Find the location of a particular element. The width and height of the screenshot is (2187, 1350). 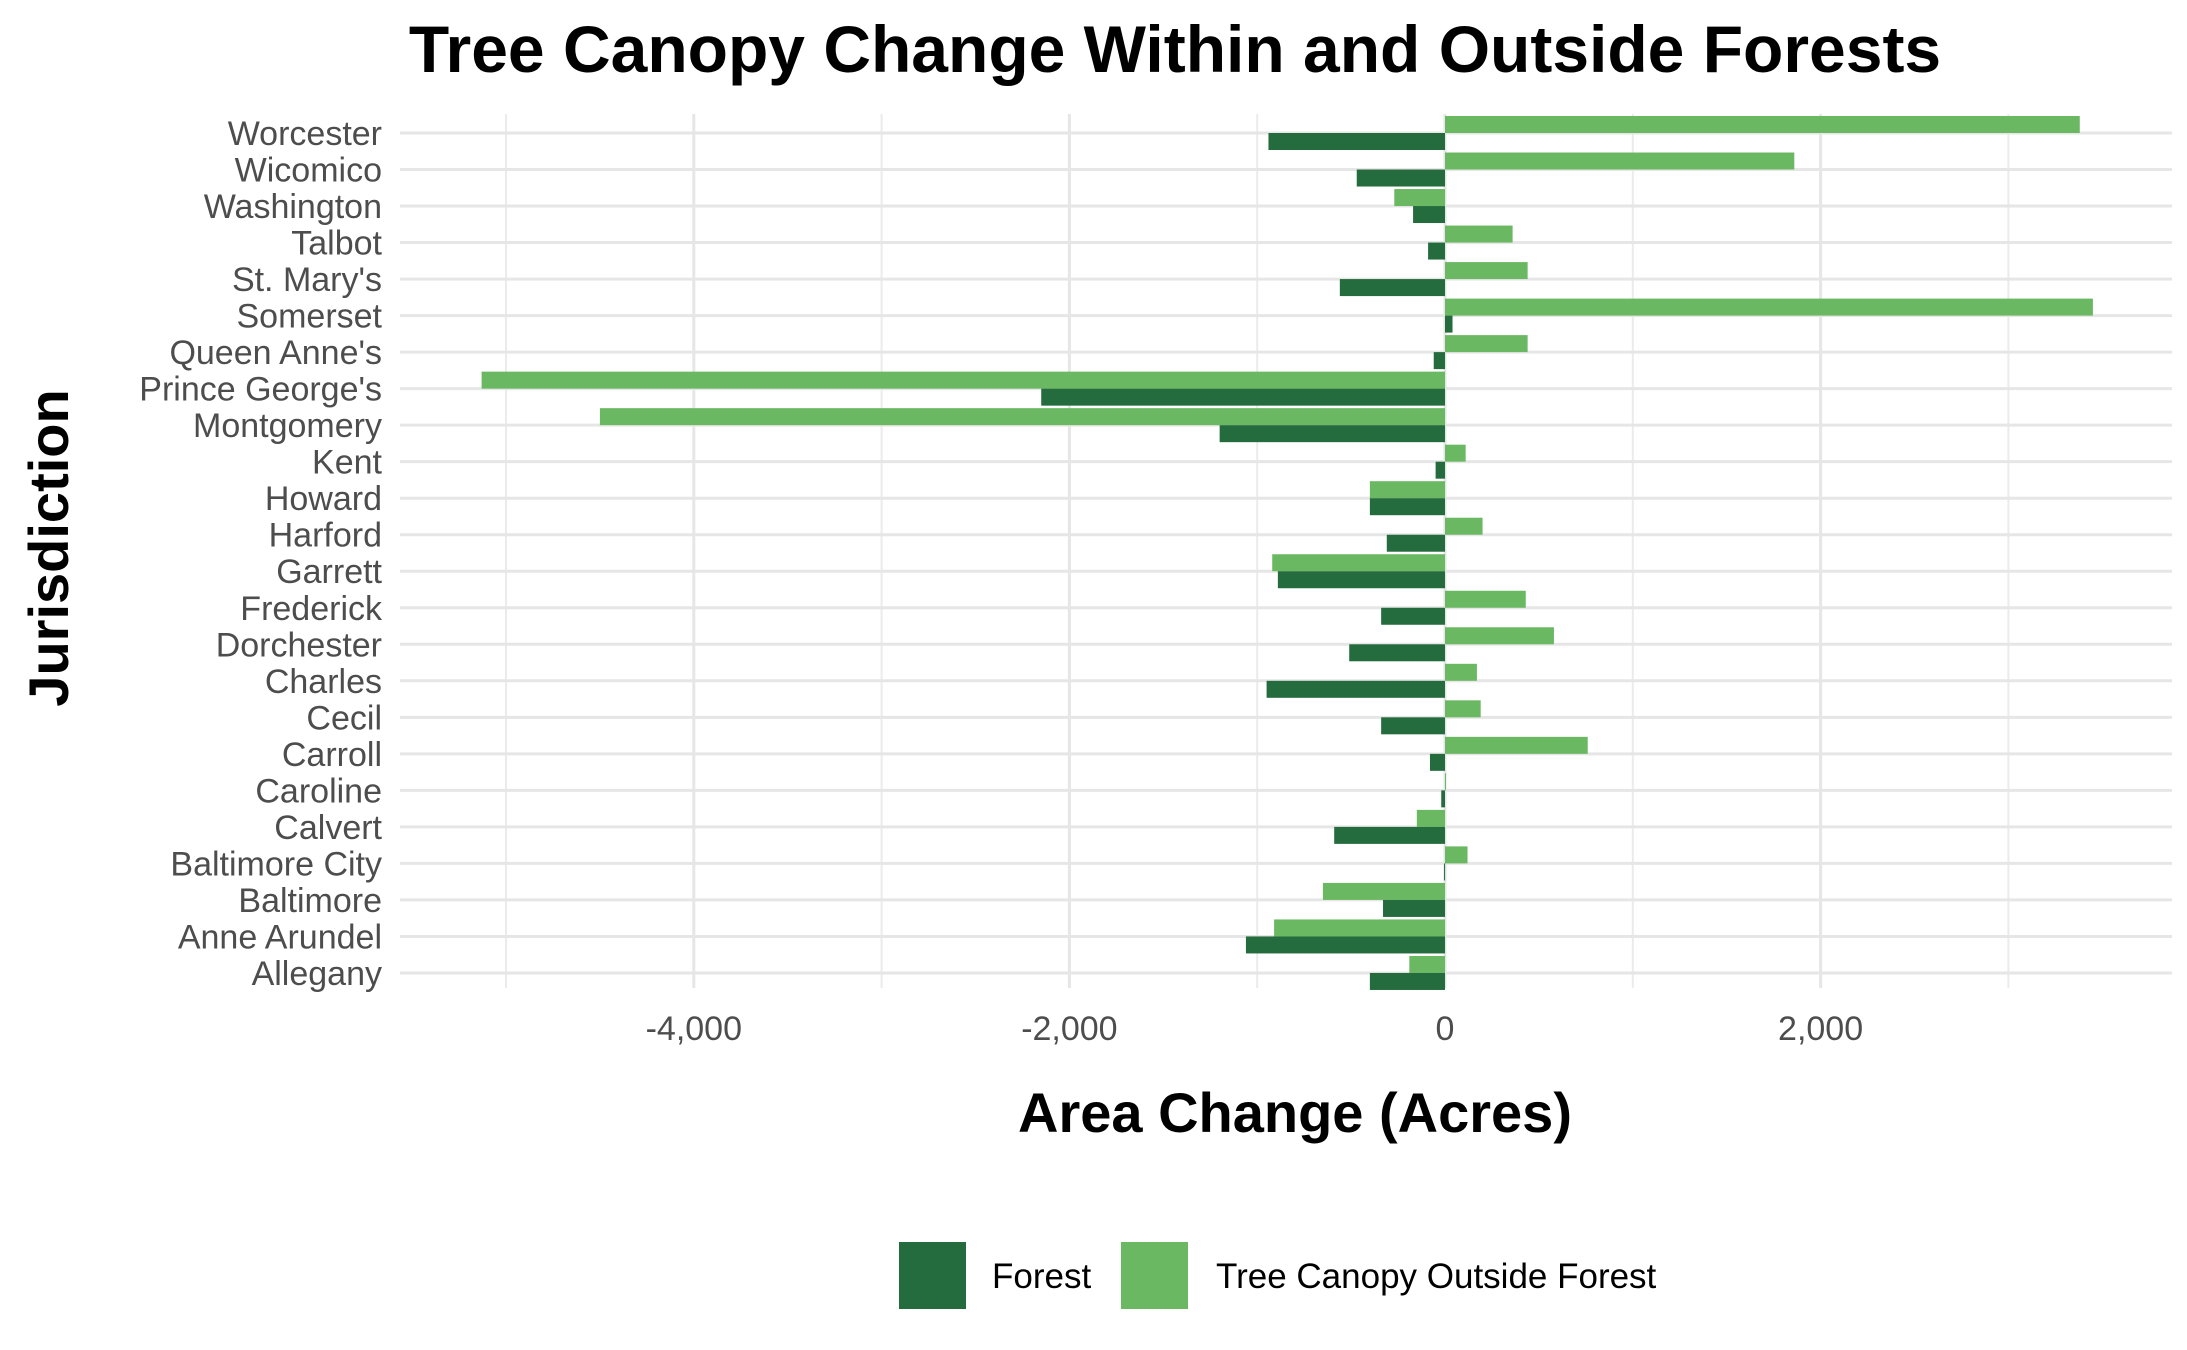

y-tick-label: Dorchester is located at coordinates (299, 645).